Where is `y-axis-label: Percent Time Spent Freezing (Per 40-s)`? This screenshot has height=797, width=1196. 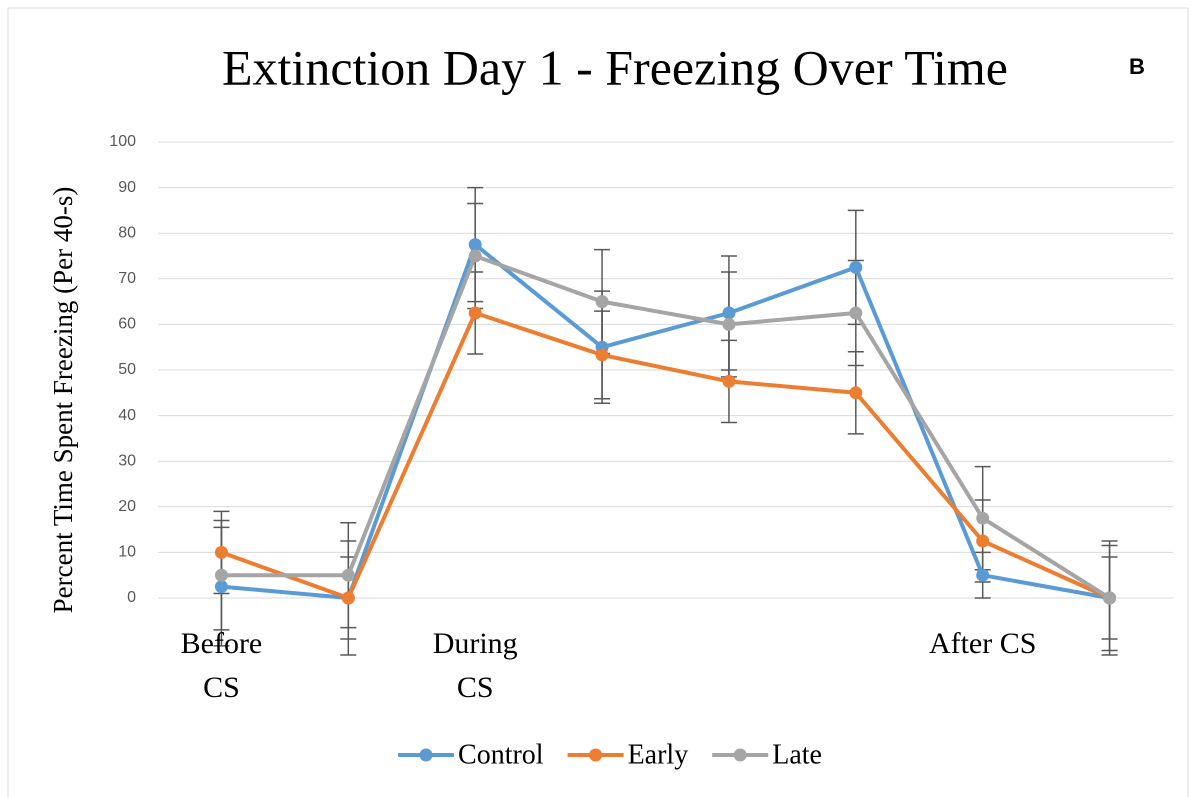
y-axis-label: Percent Time Spent Freezing (Per 40-s) is located at coordinates (63, 400).